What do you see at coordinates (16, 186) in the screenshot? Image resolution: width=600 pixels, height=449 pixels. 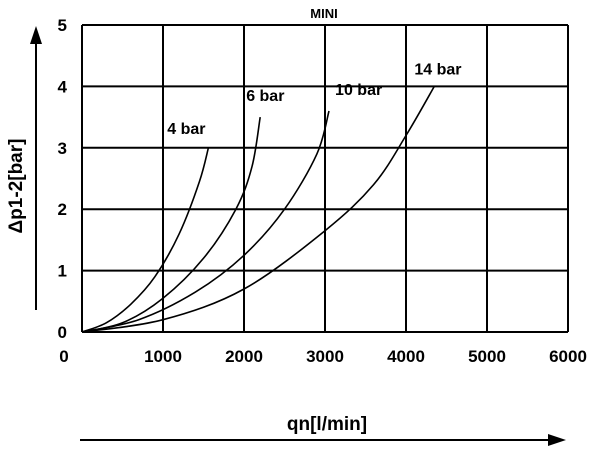 I see `y-axis-label: Δp1-2[bar]` at bounding box center [16, 186].